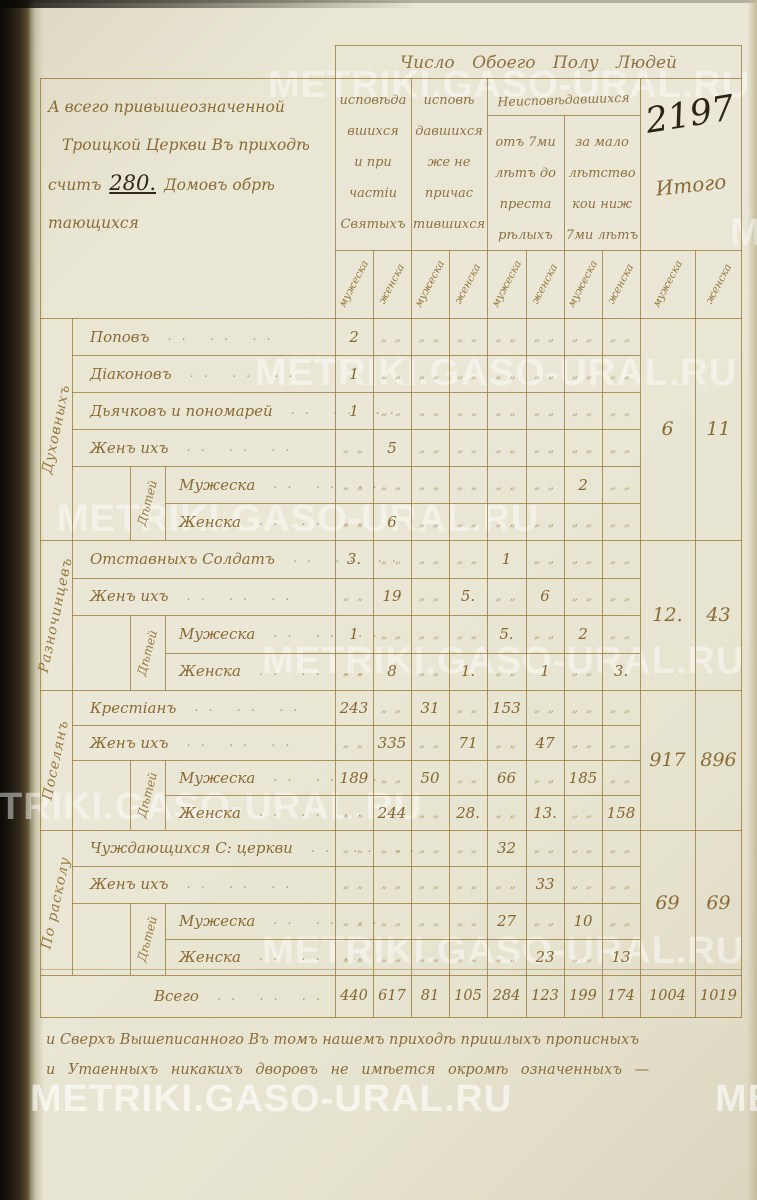  Describe the element at coordinates (191, 848) in the screenshot. I see `row-label-text: Чуждающихся С: церкви` at that location.